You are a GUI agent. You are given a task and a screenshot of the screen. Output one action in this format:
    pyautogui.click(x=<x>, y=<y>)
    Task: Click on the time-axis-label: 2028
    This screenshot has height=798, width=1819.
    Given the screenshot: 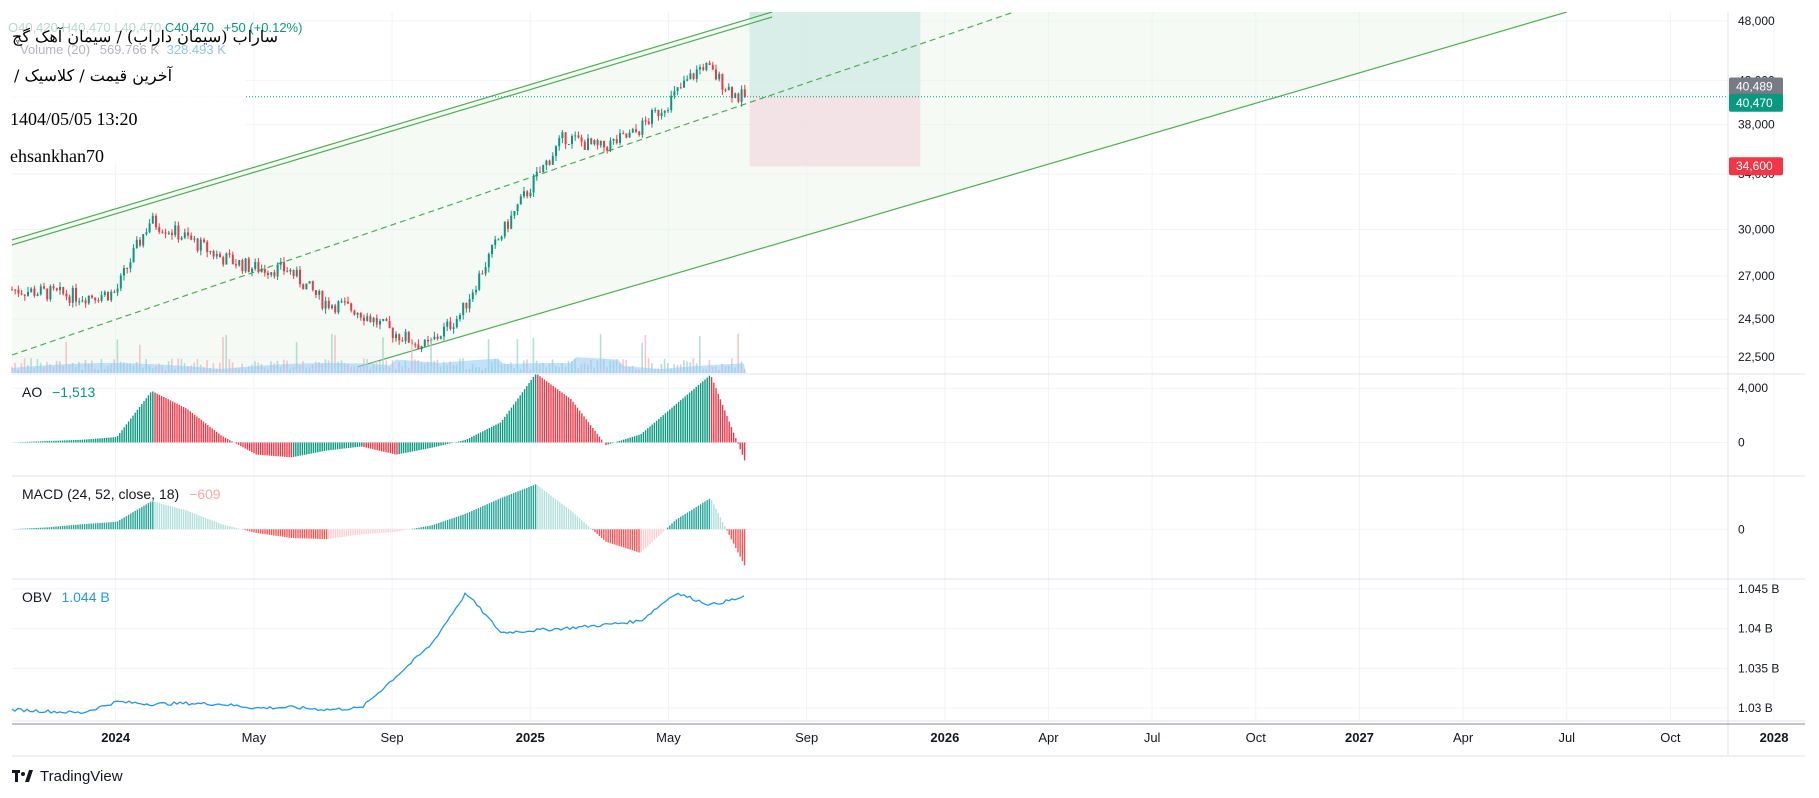 What is the action you would take?
    pyautogui.click(x=1774, y=737)
    